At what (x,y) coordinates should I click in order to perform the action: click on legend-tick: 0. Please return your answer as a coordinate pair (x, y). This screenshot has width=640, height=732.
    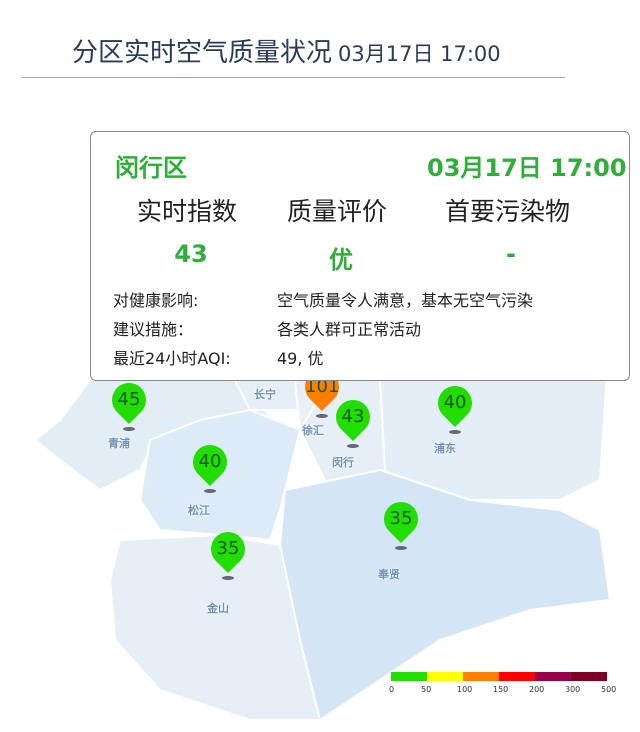
    Looking at the image, I should click on (392, 689).